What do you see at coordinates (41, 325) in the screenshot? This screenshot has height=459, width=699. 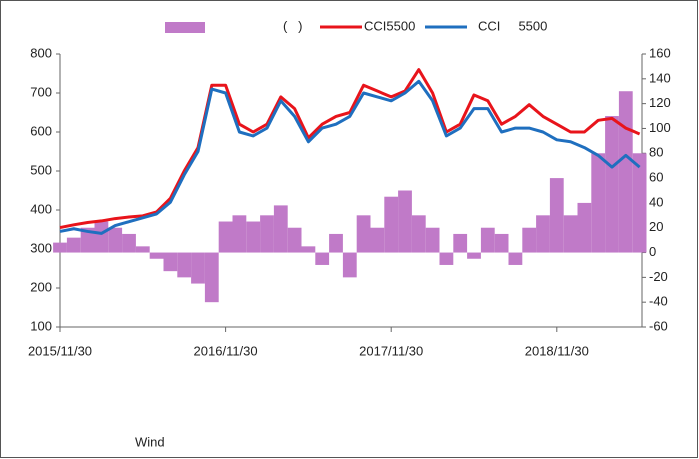 I see `y-tick-label: 100` at bounding box center [41, 325].